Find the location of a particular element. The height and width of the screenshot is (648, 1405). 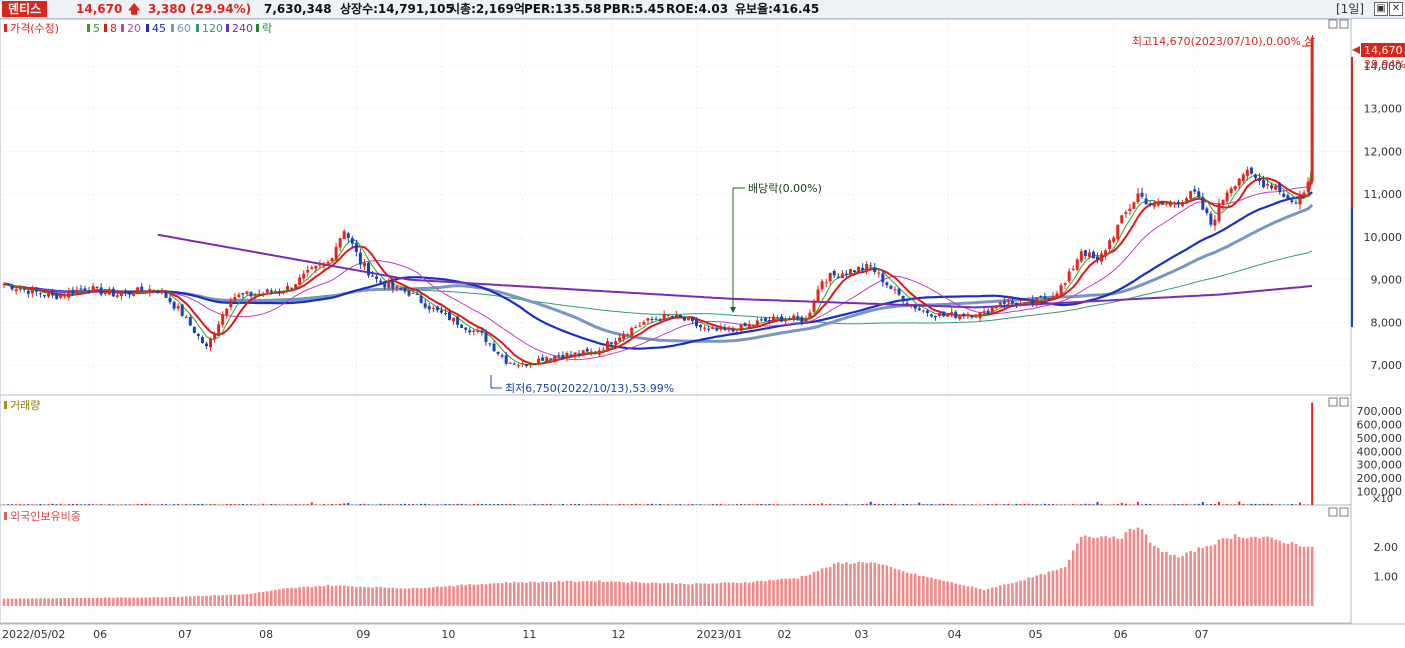

stock-name: 덴티스 is located at coordinates (25, 9).